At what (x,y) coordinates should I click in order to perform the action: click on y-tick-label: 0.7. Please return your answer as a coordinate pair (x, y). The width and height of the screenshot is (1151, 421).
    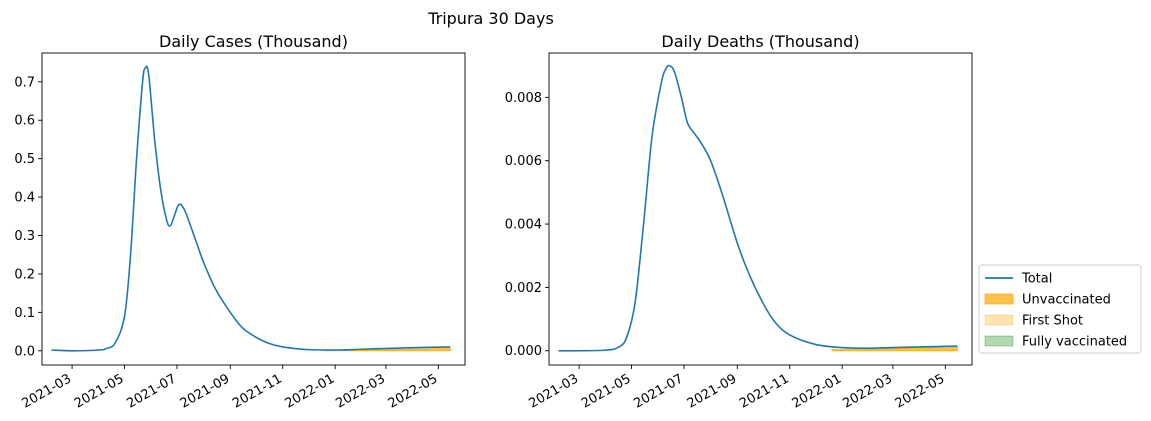
    Looking at the image, I should click on (24, 82).